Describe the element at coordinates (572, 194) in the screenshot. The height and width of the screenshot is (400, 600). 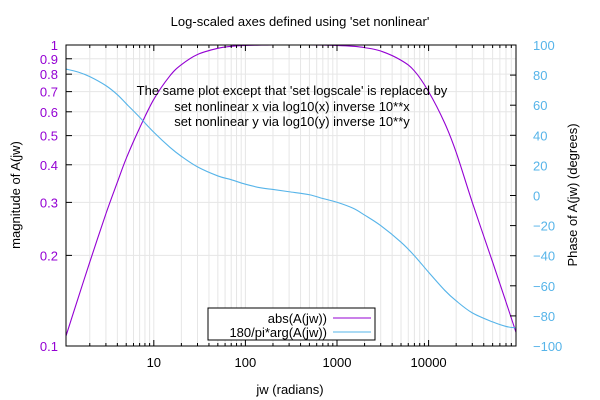
I see `y2-axis-label: Phase of A(jw) (degrees)` at that location.